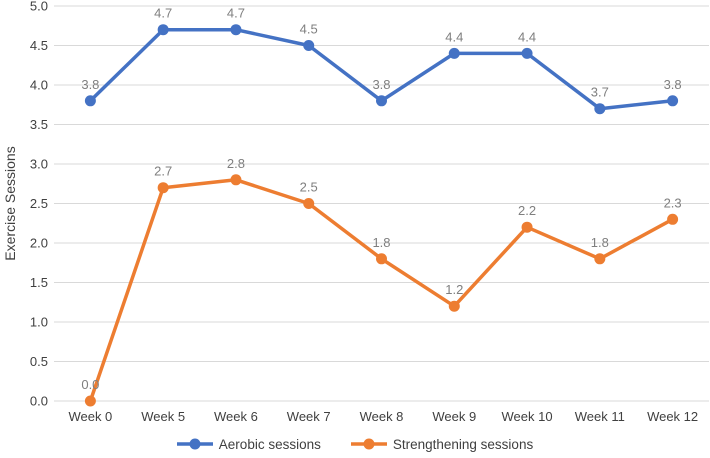 This screenshot has width=710, height=458. What do you see at coordinates (454, 289) in the screenshot?
I see `data-point-label: 1.2` at bounding box center [454, 289].